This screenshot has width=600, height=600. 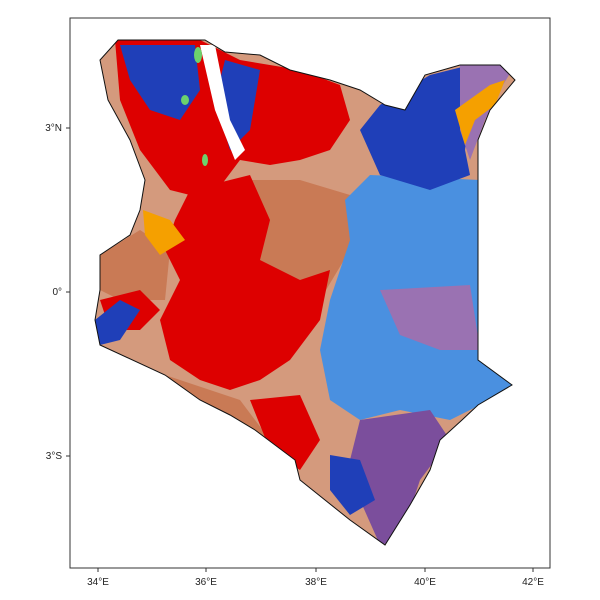 I want to click on region-red-south, so click(x=285, y=432).